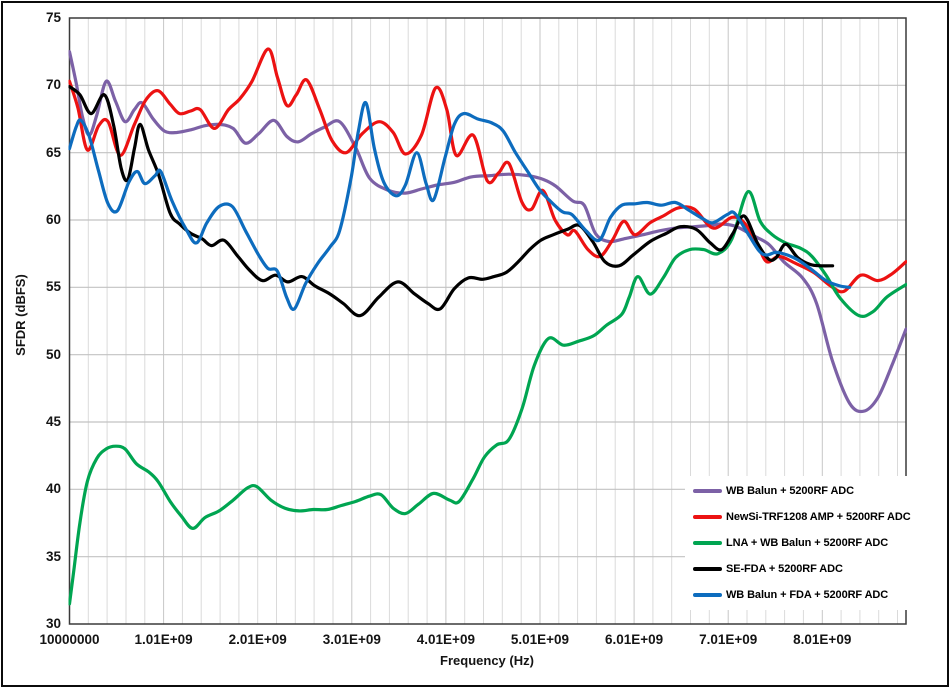  I want to click on legend-label: SE-FDA + 5200RF ADC, so click(784, 569).